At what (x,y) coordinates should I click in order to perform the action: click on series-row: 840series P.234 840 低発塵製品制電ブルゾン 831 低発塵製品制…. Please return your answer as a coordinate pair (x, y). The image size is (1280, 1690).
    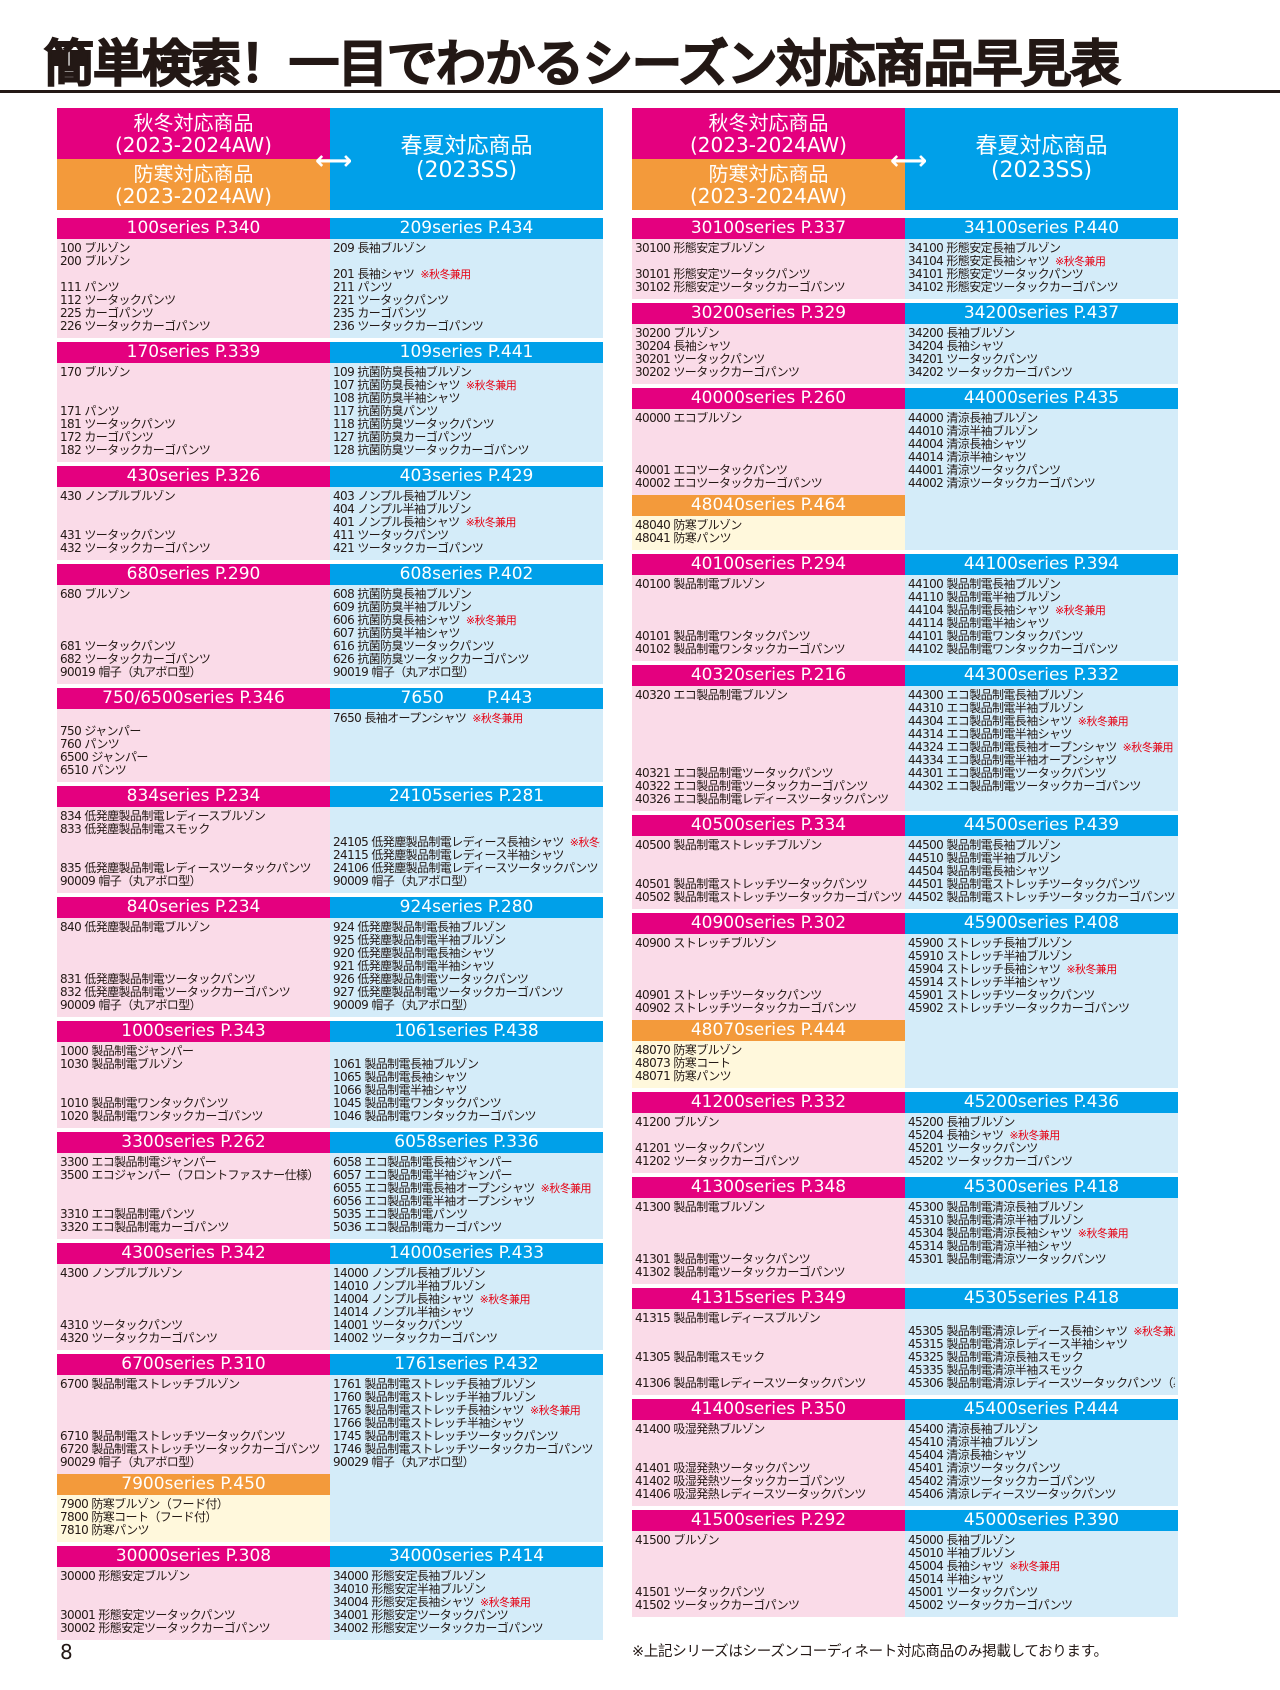
    Looking at the image, I should click on (330, 957).